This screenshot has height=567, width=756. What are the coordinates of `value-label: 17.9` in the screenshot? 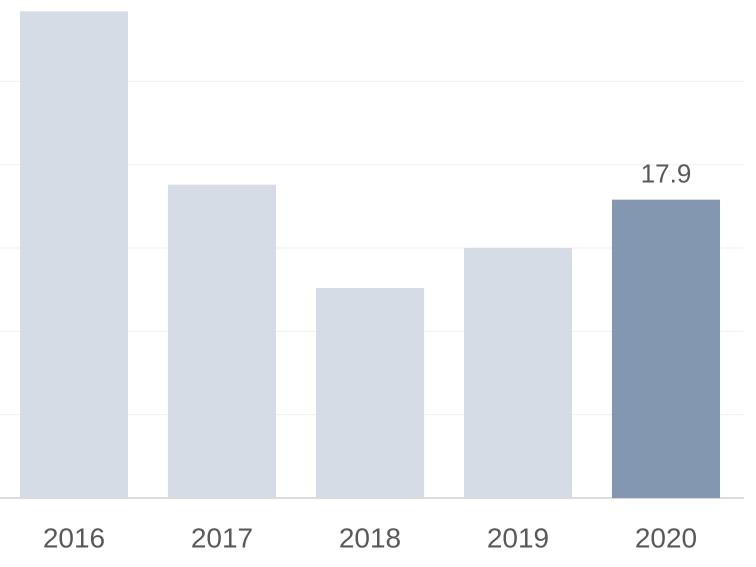 It's located at (666, 174).